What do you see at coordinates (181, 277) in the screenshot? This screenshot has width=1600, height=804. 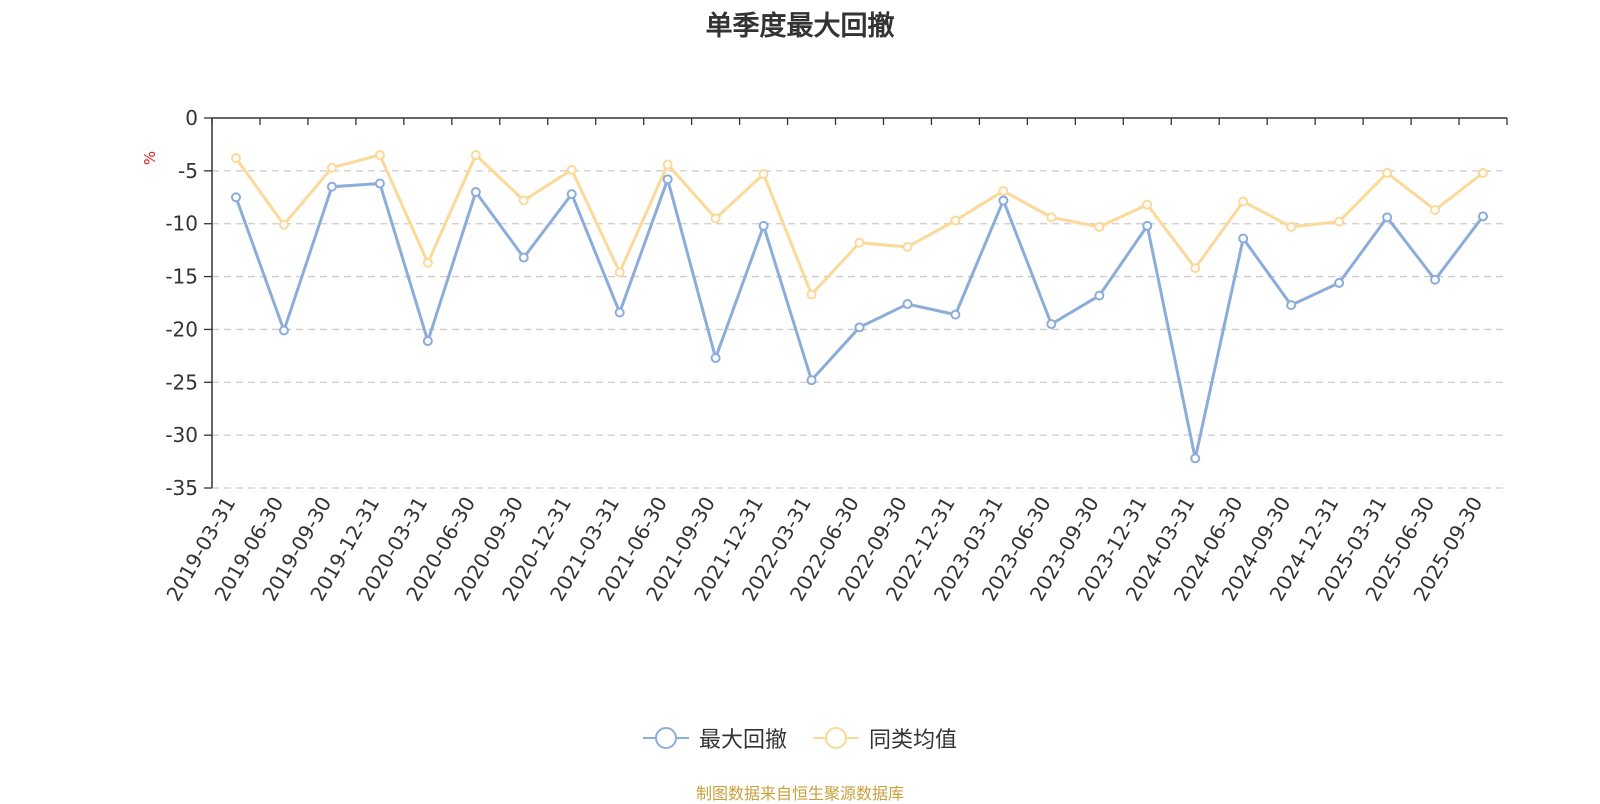 I see `y-tick-label: -15` at bounding box center [181, 277].